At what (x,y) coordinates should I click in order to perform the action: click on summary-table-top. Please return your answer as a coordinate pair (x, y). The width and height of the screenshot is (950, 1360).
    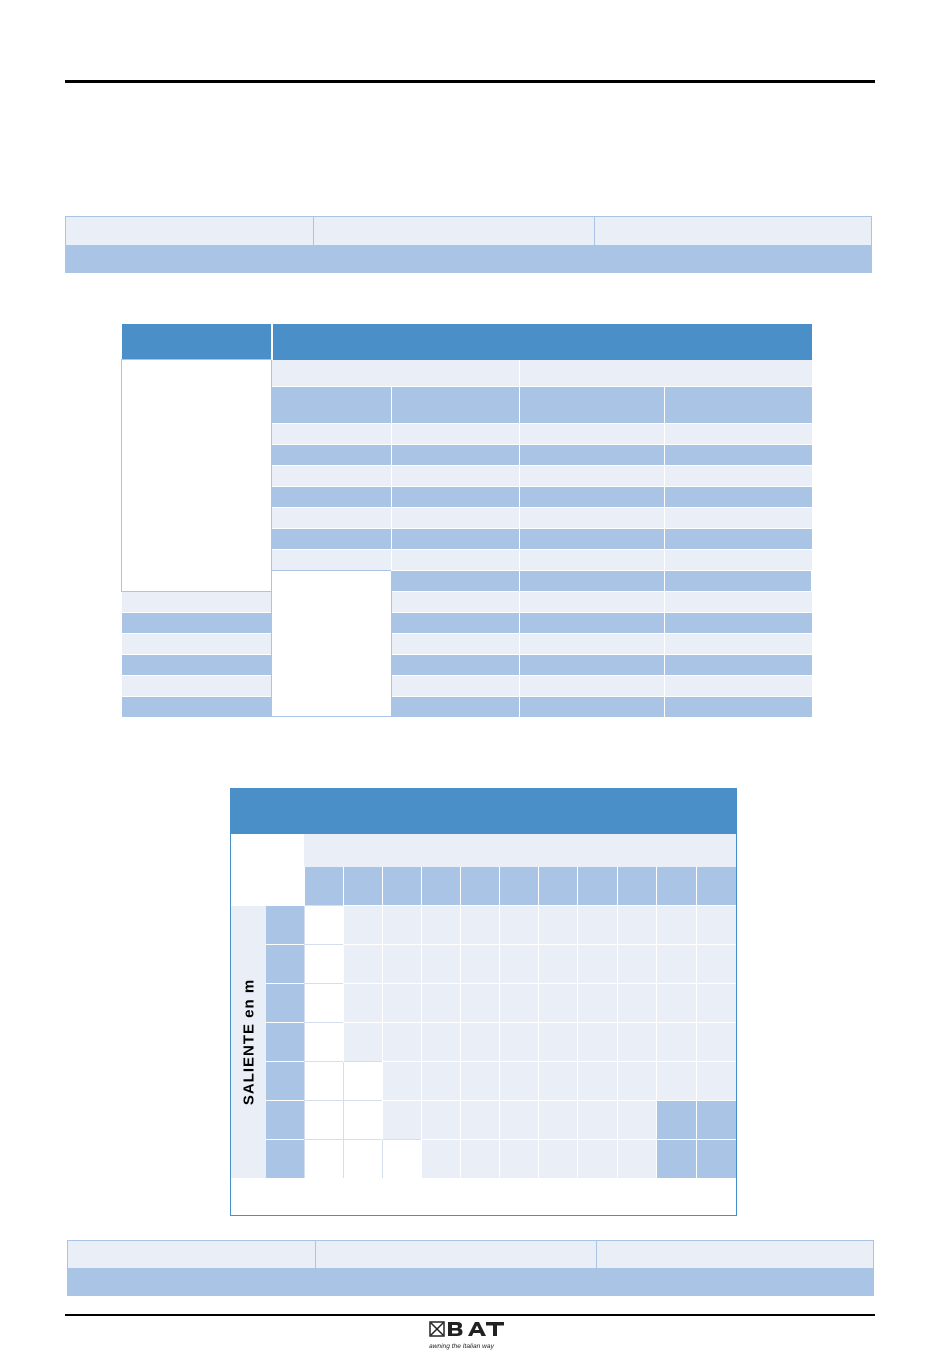
    Looking at the image, I should click on (468, 244).